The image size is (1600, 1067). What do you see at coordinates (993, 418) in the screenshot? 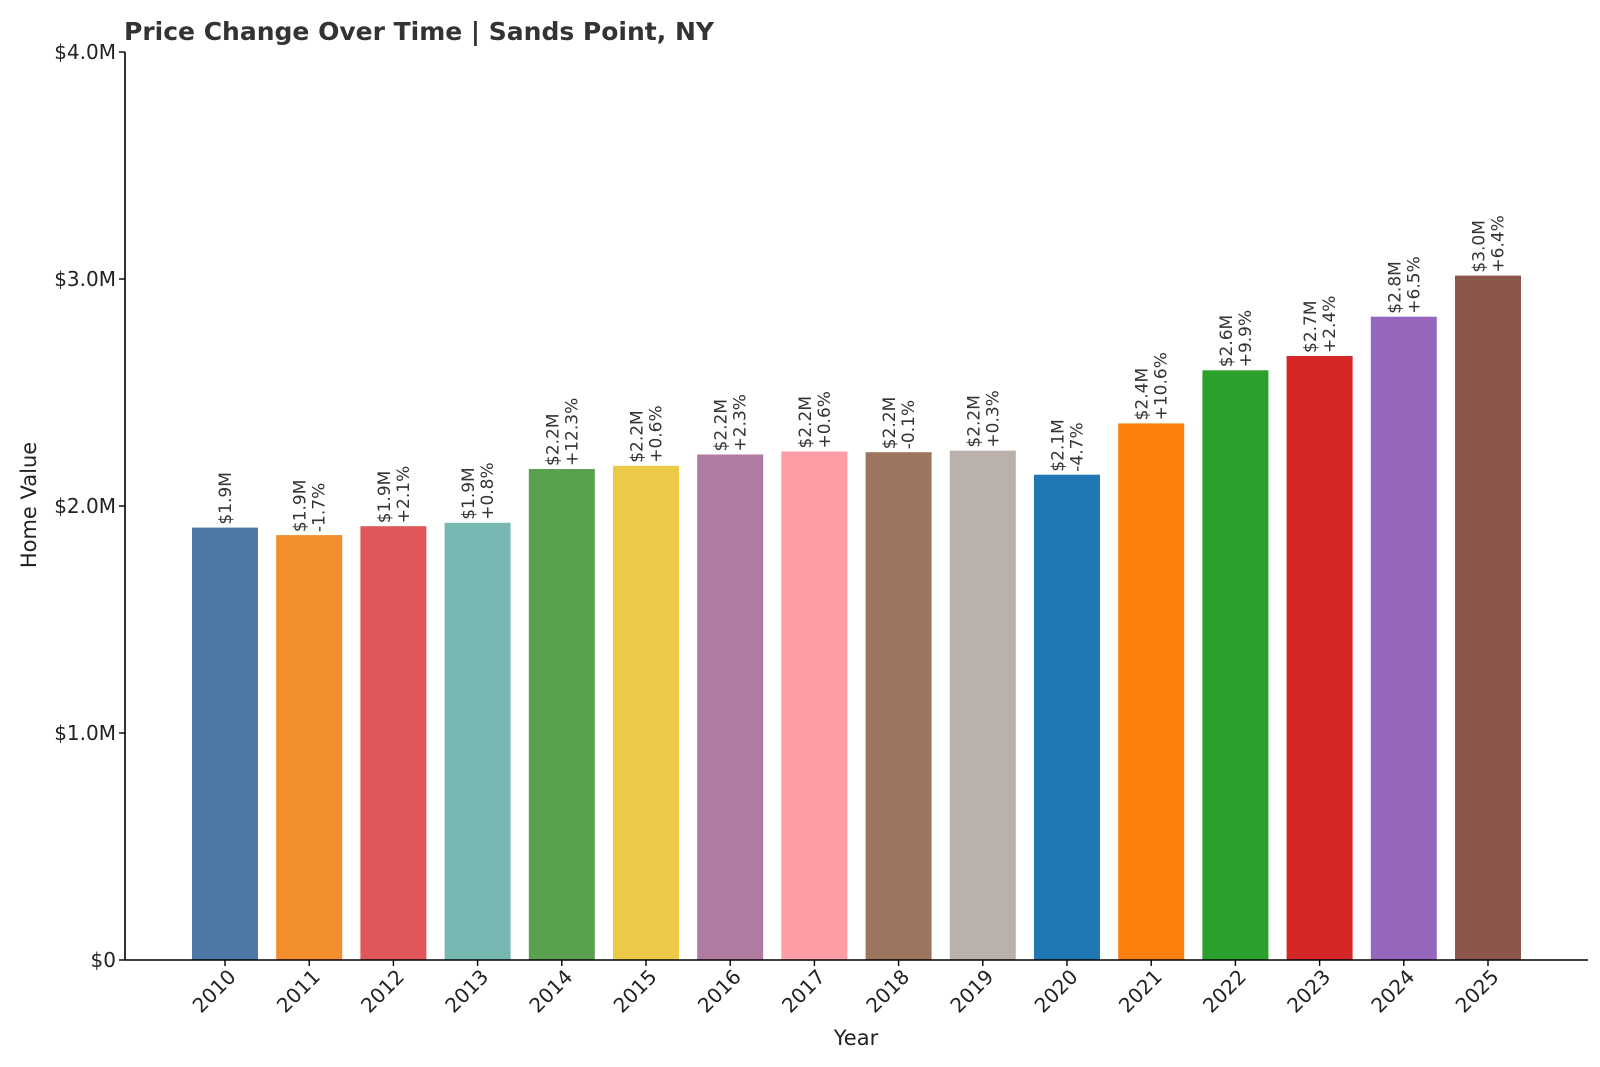
I see `bar-change-label: +0.3%` at bounding box center [993, 418].